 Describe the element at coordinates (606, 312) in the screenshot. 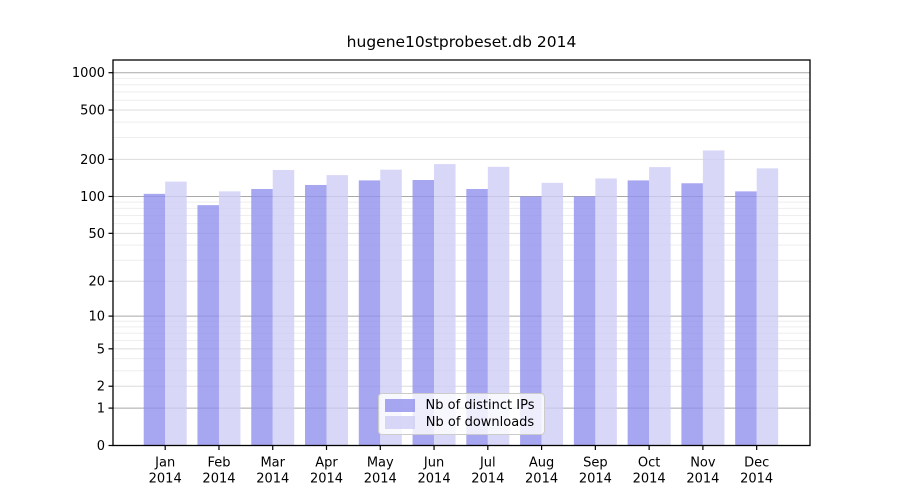

I see `bar-downloads-sep` at that location.